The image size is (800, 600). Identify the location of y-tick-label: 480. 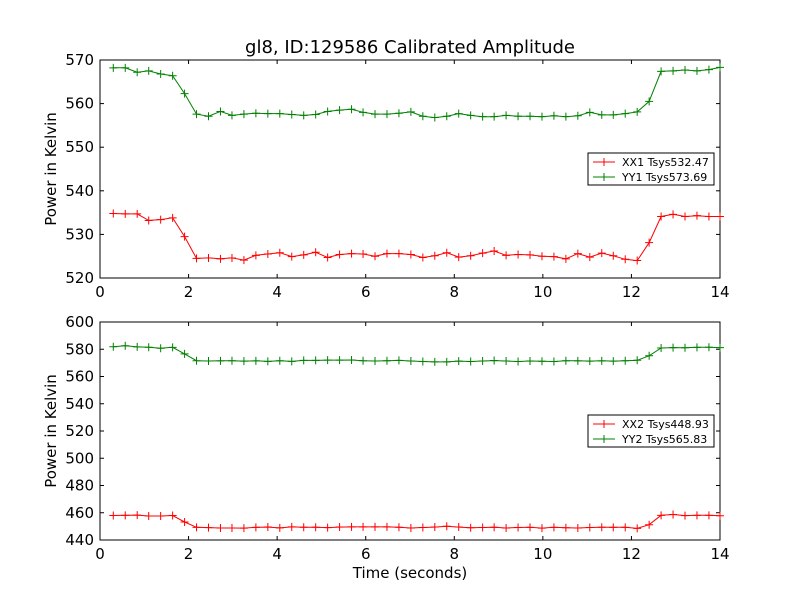
(79, 486).